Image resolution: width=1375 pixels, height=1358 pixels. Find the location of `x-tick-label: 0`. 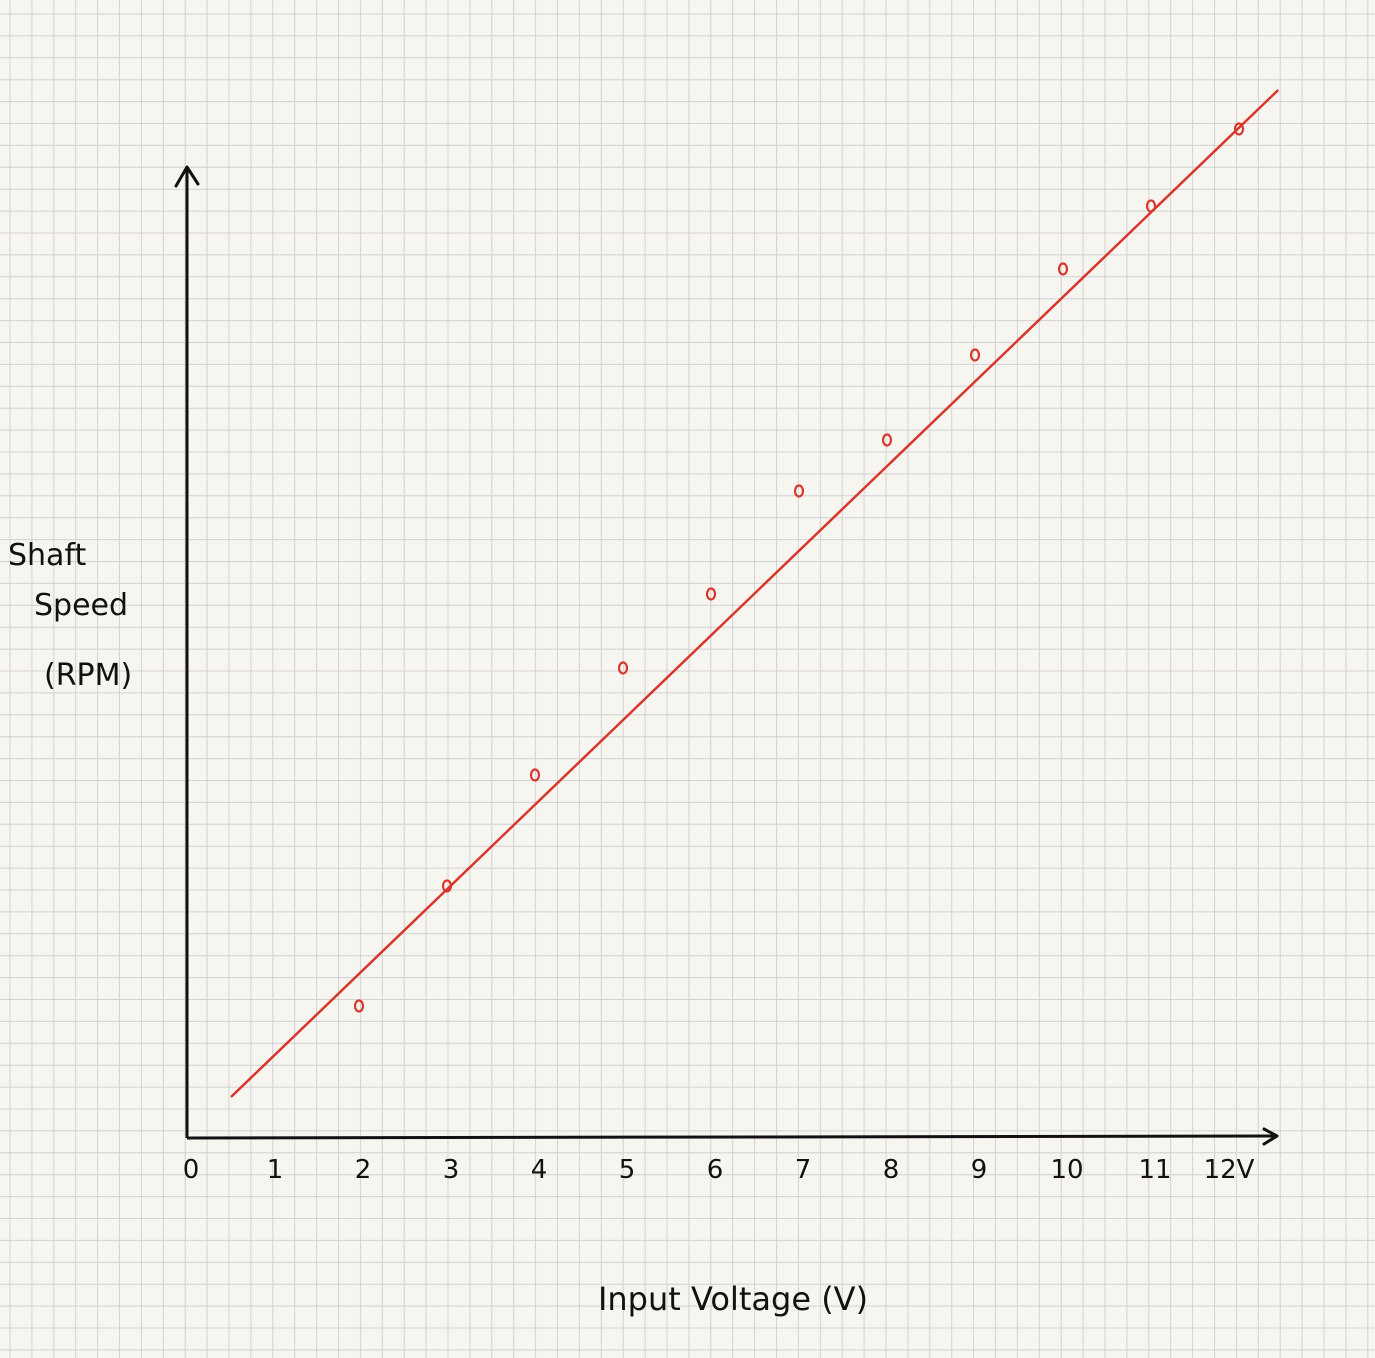

x-tick-label: 0 is located at coordinates (191, 1170).